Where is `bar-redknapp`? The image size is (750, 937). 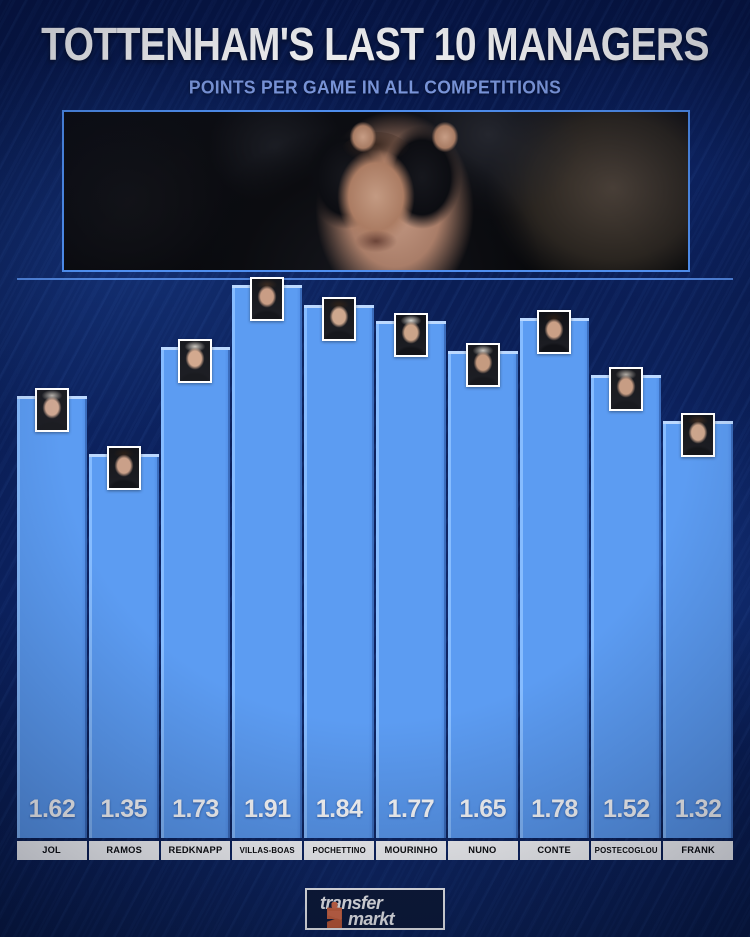 bar-redknapp is located at coordinates (195, 592).